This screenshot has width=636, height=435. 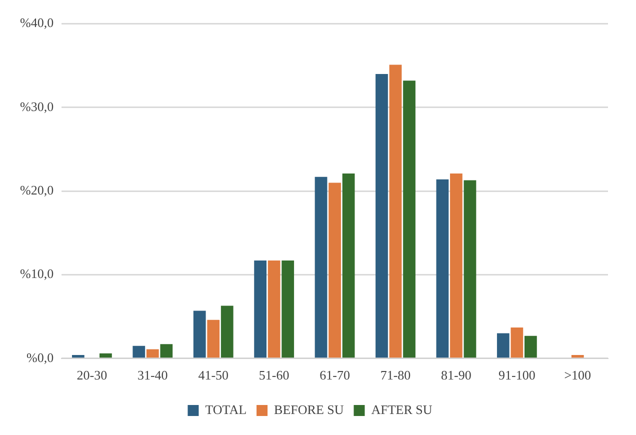 I want to click on y-tick-label: %40,0, so click(x=37, y=22).